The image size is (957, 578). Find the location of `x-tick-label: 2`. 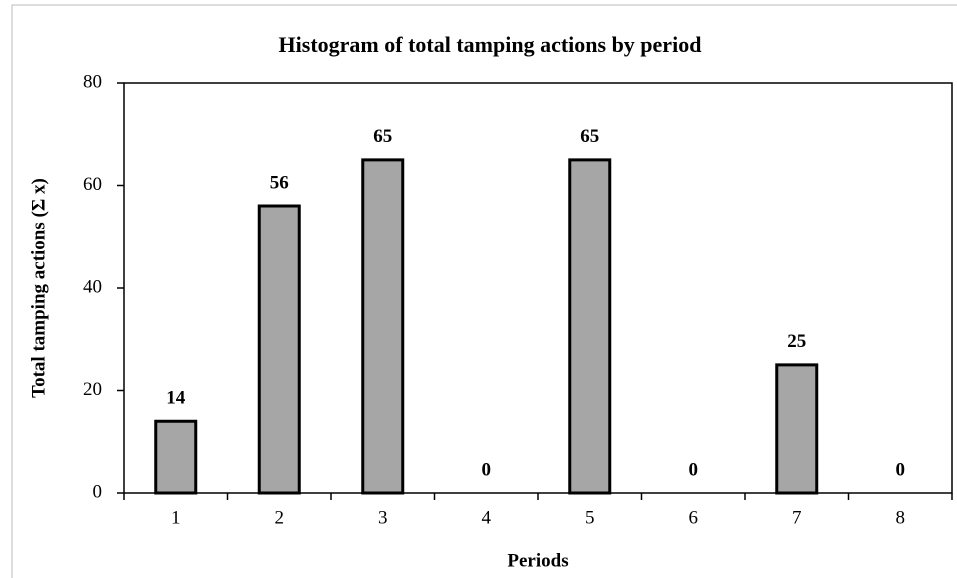

x-tick-label: 2 is located at coordinates (280, 517).